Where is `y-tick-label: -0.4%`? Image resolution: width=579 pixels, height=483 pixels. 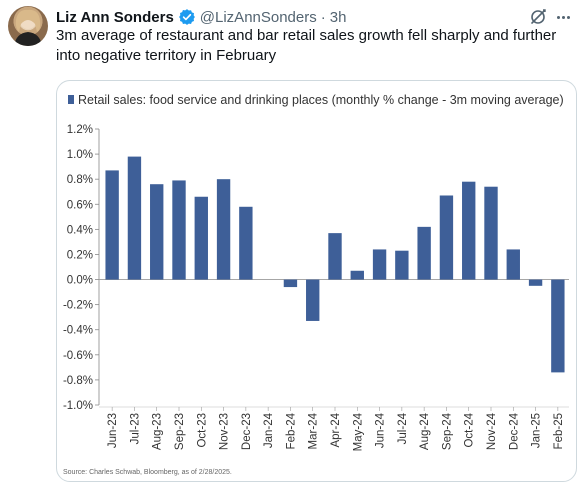 y-tick-label: -0.4% is located at coordinates (78, 331).